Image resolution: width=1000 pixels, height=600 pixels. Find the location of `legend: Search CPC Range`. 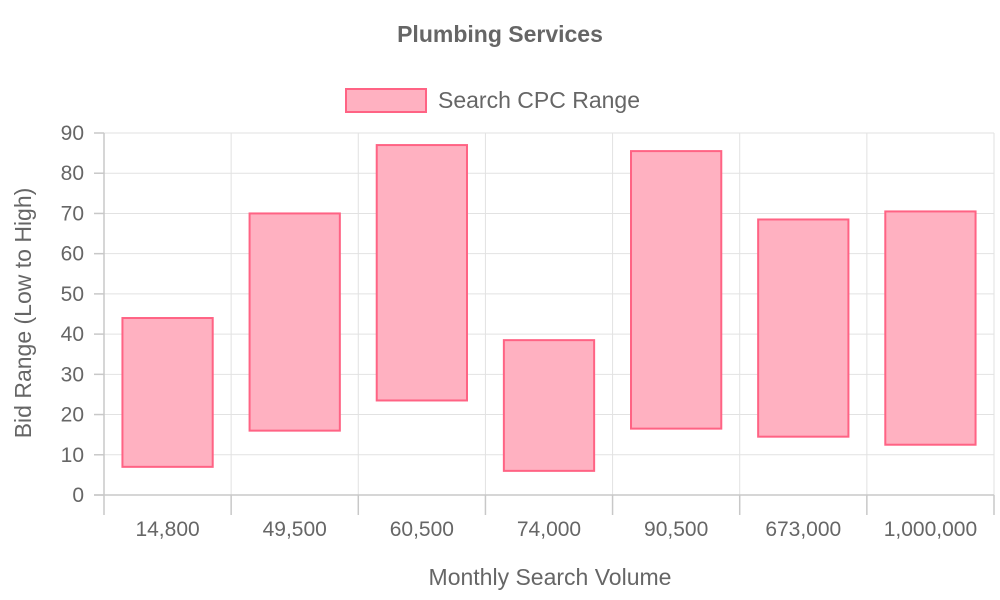

legend: Search CPC Range is located at coordinates (492, 100).